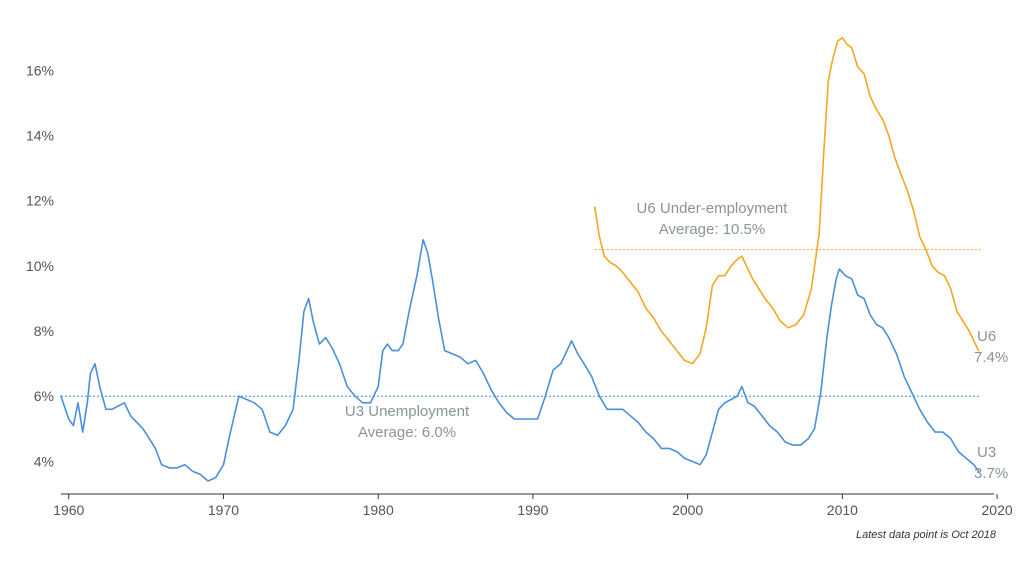 This screenshot has height=576, width=1024. What do you see at coordinates (926, 535) in the screenshot?
I see `footnote: Latest data point is Oct 2018` at bounding box center [926, 535].